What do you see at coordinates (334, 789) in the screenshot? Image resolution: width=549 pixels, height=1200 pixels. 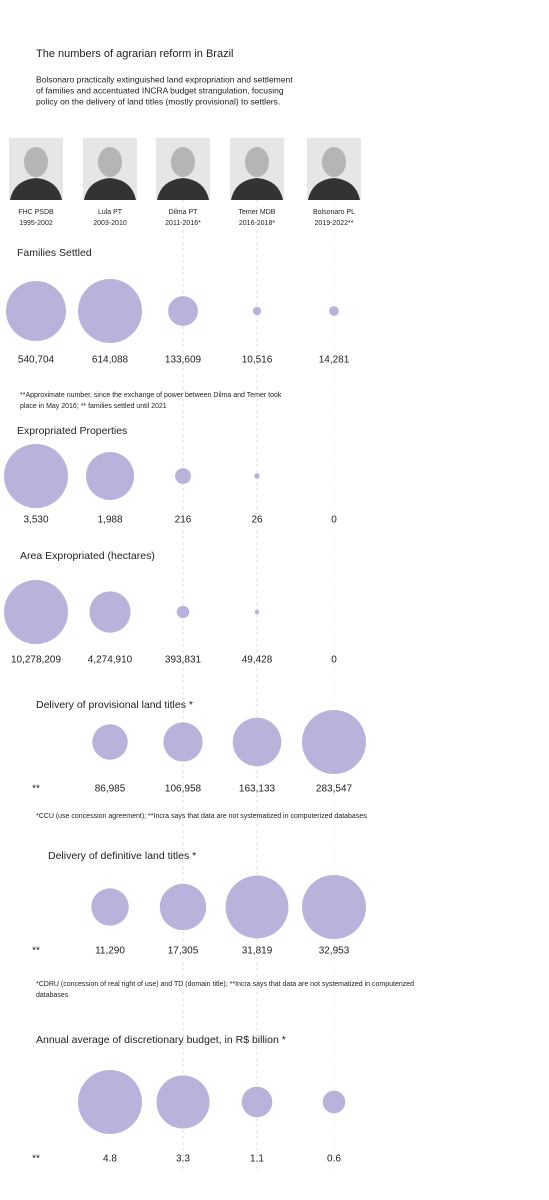 I see `value-label: 283,547` at bounding box center [334, 789].